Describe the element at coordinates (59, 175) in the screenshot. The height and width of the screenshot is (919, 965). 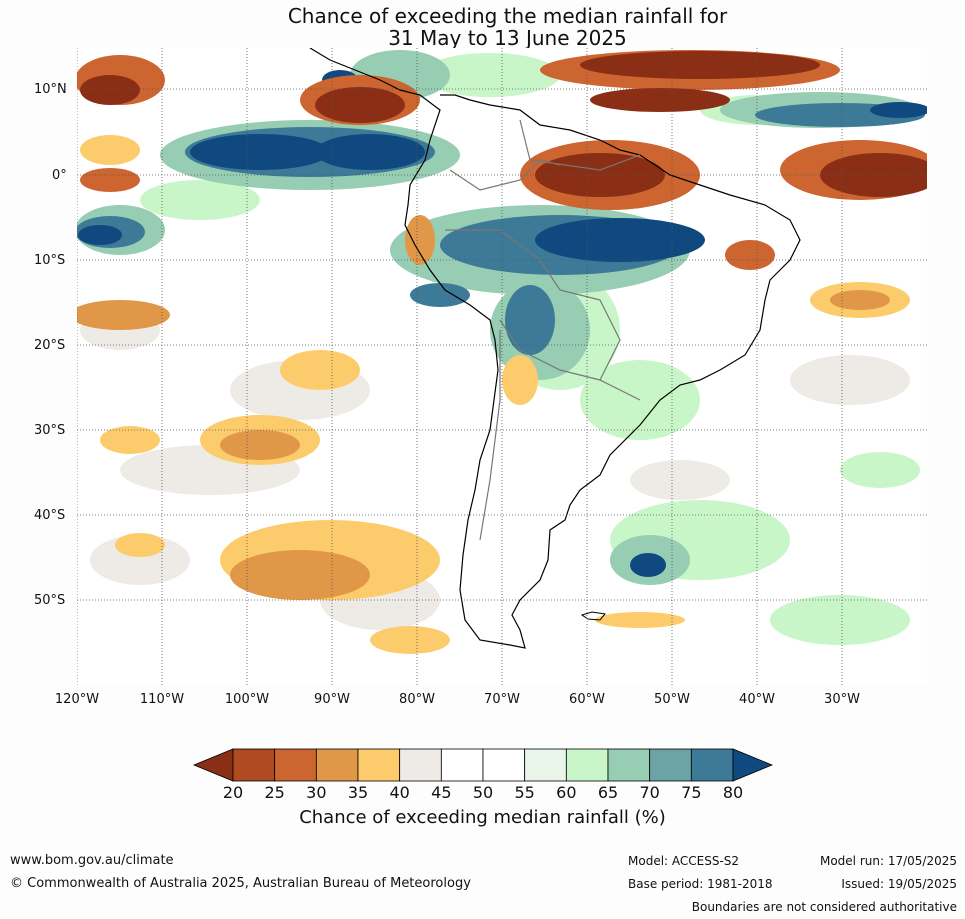
I see `lat-label-0: 0°` at that location.